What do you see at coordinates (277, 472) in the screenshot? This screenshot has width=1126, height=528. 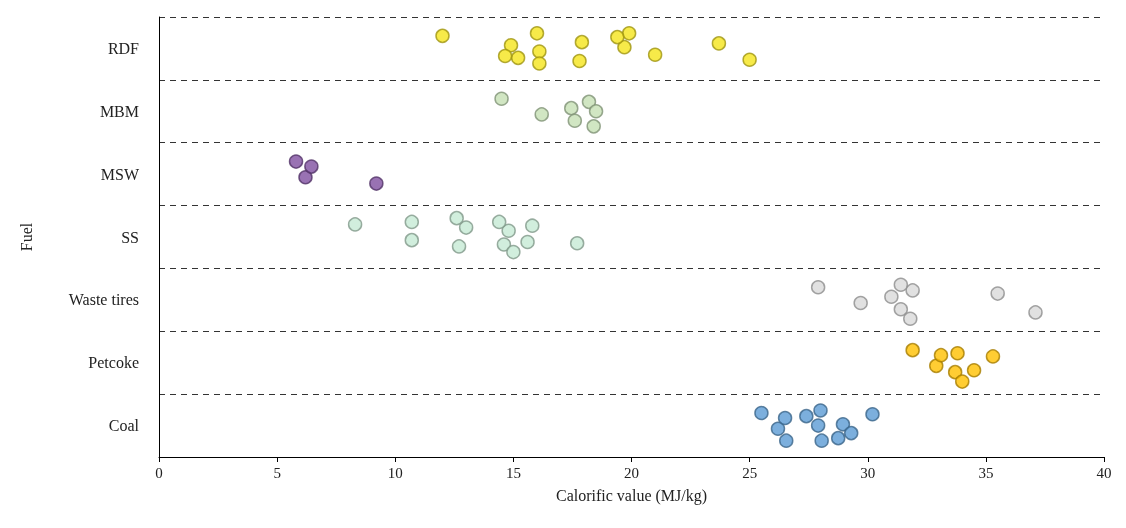 I see `x-tick-label: 5` at bounding box center [277, 472].